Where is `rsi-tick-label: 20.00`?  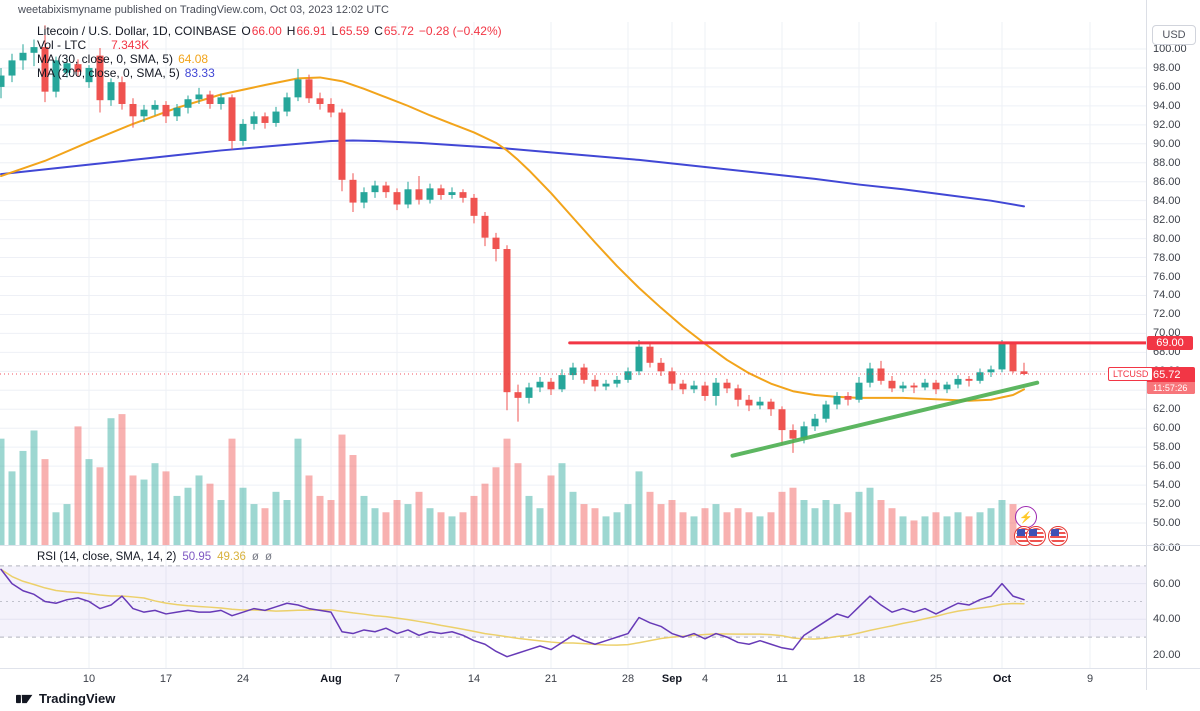 rsi-tick-label: 20.00 is located at coordinates (1167, 654).